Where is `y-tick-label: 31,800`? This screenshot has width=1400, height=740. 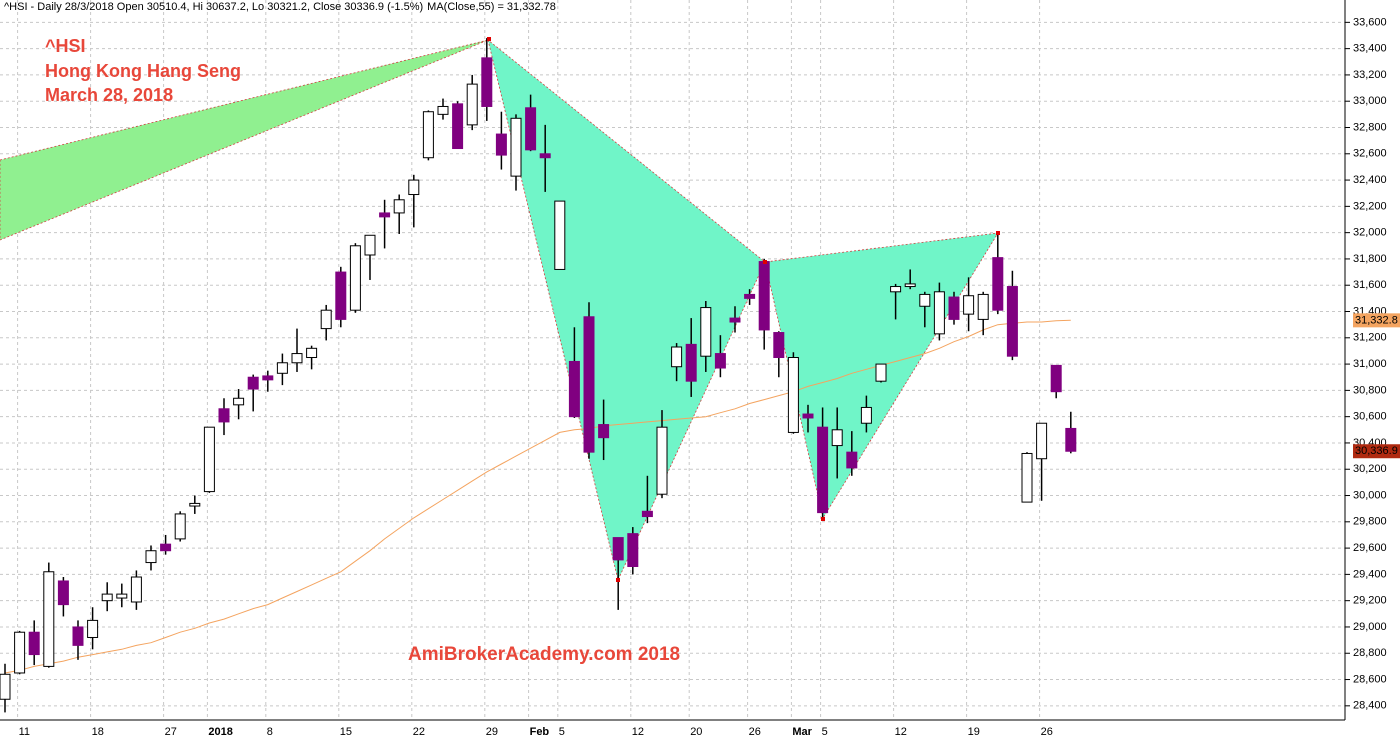 y-tick-label: 31,800 is located at coordinates (1370, 259).